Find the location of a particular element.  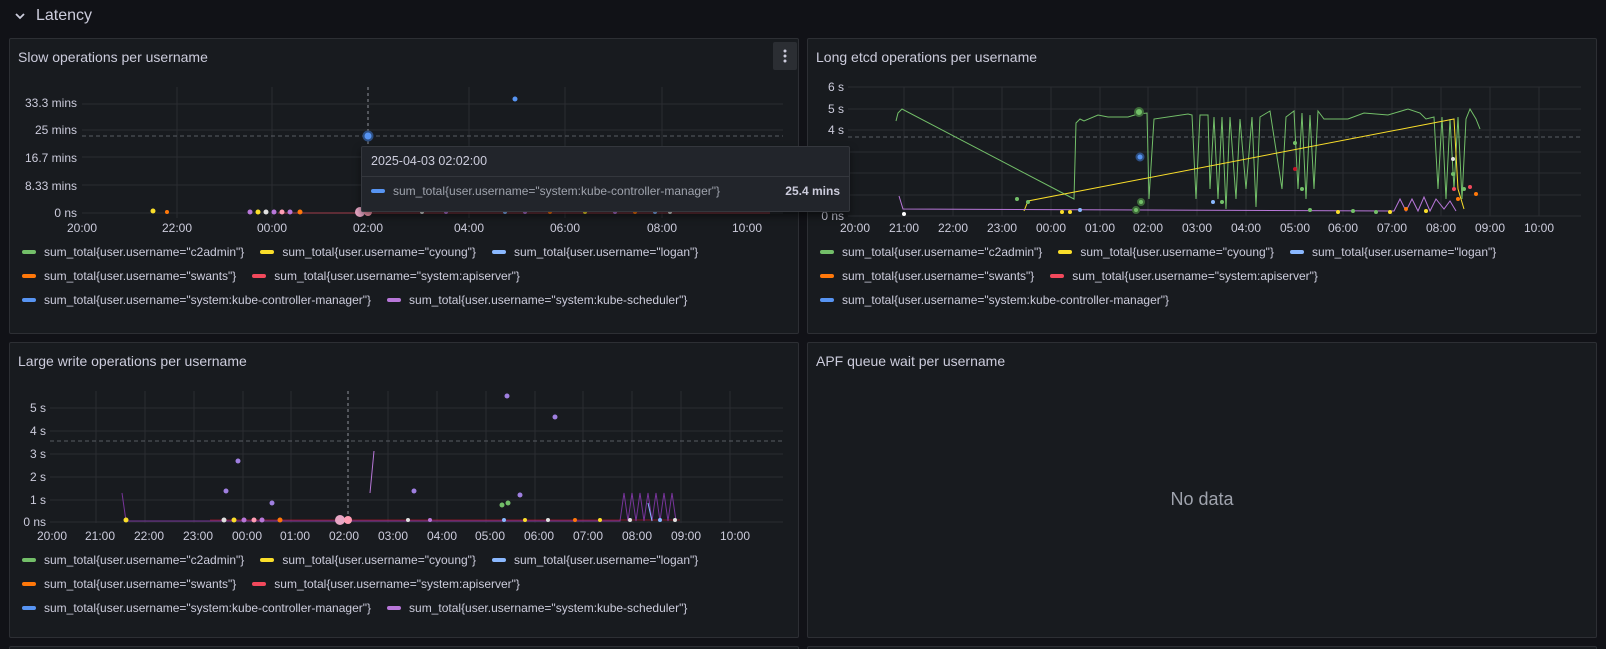

panel-title: APF queue wait per username is located at coordinates (911, 361).